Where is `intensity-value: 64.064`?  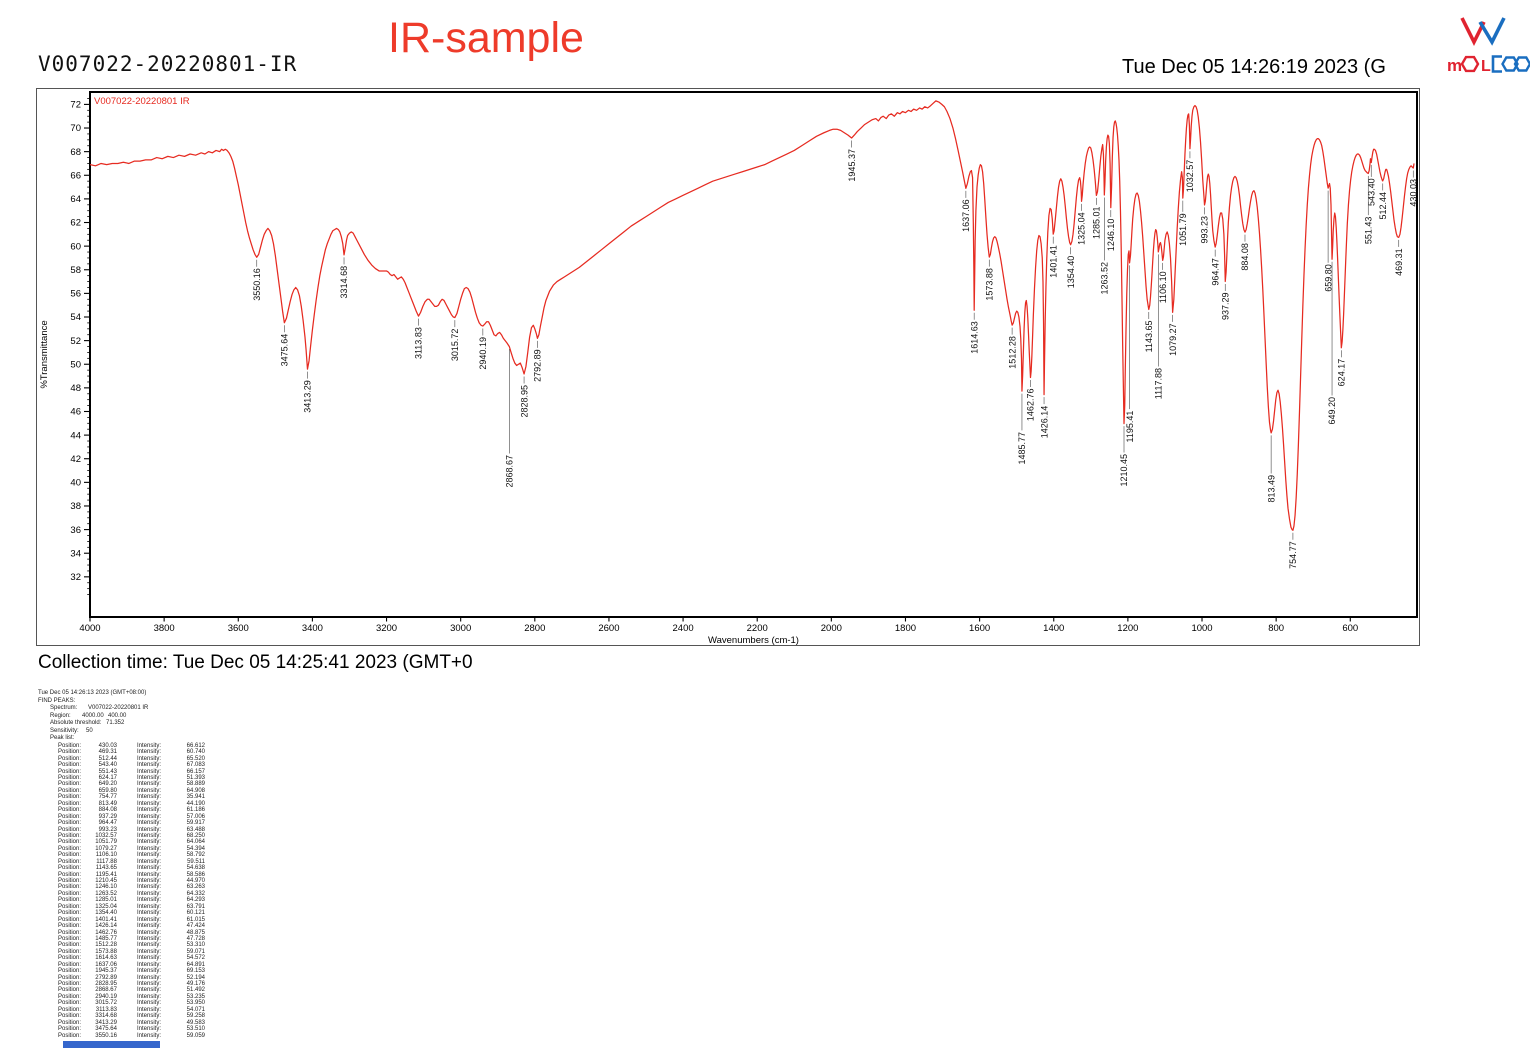
intensity-value: 64.064 is located at coordinates (195, 842).